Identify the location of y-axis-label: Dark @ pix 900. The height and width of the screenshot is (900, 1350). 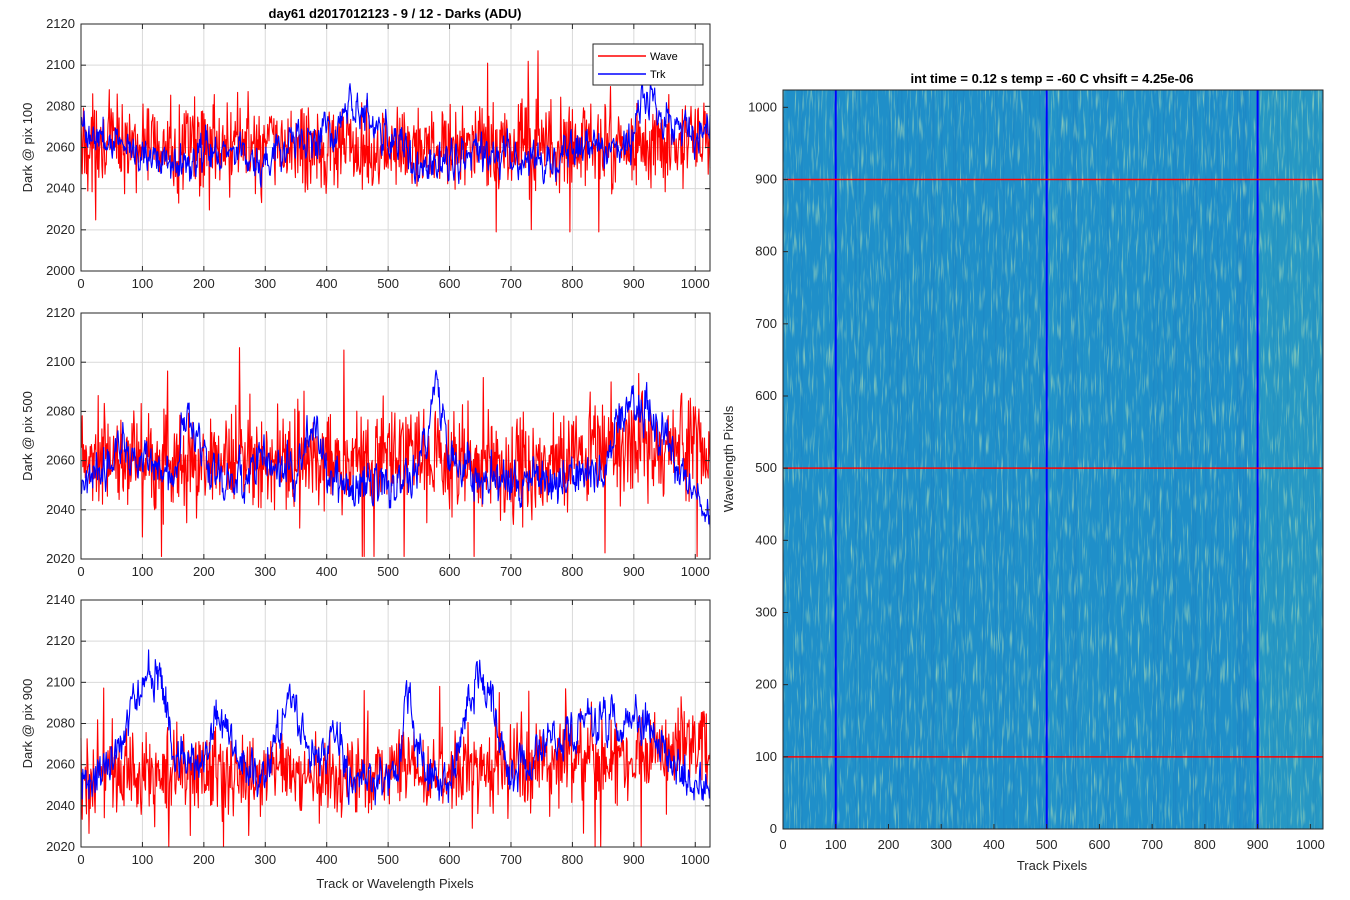
(27, 724).